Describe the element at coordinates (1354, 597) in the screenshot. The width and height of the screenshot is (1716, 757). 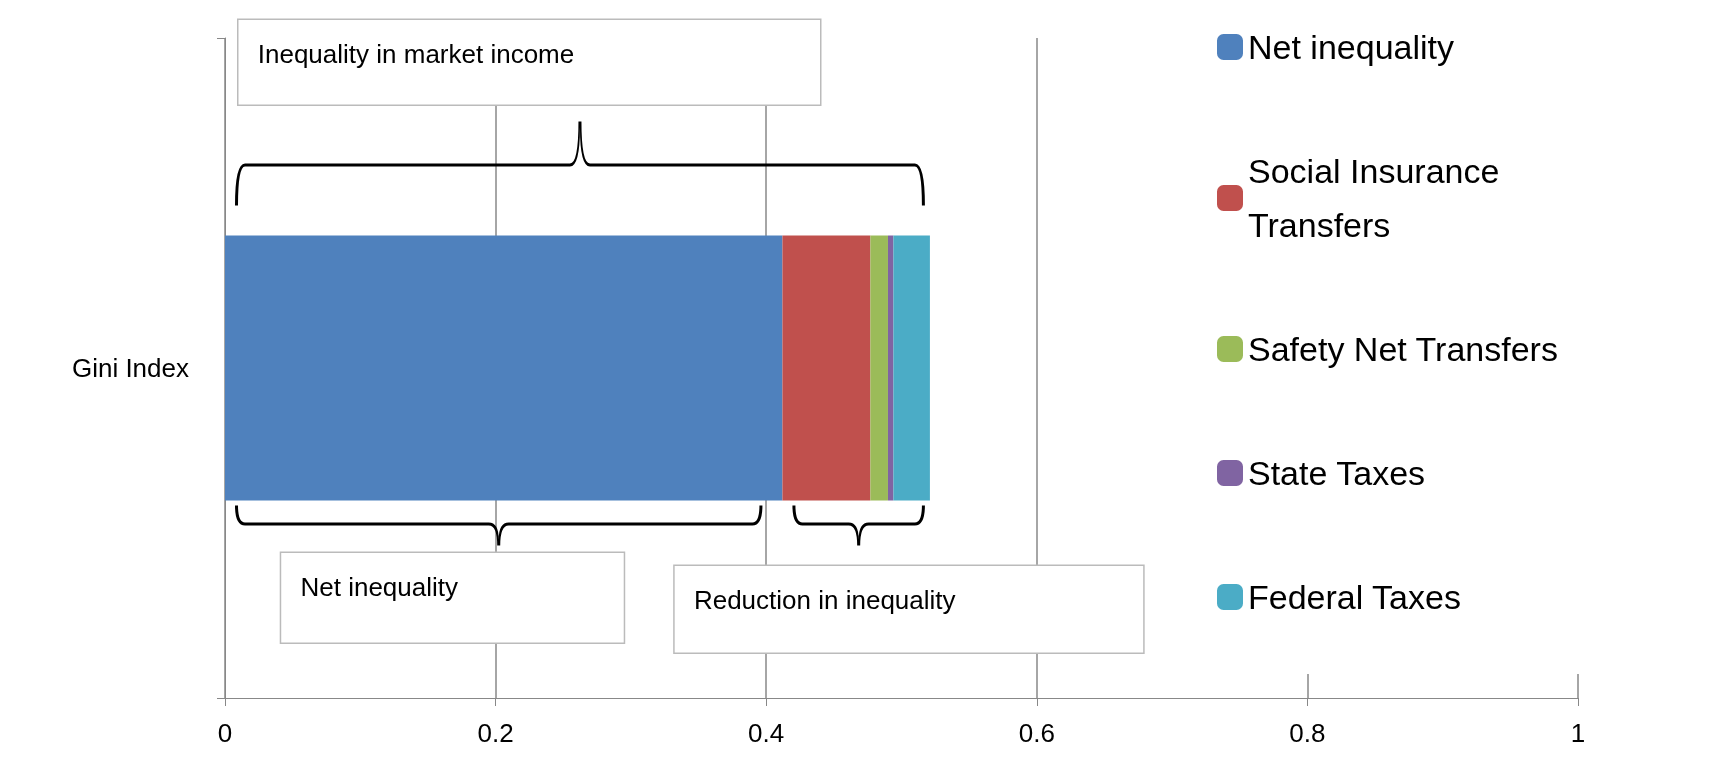
I see `legend-label: Federal Taxes` at that location.